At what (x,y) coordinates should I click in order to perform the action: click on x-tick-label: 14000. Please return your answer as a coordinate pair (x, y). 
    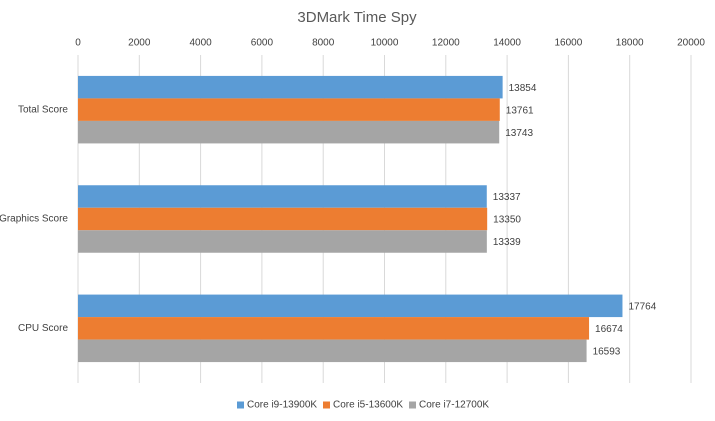
    Looking at the image, I should click on (507, 43).